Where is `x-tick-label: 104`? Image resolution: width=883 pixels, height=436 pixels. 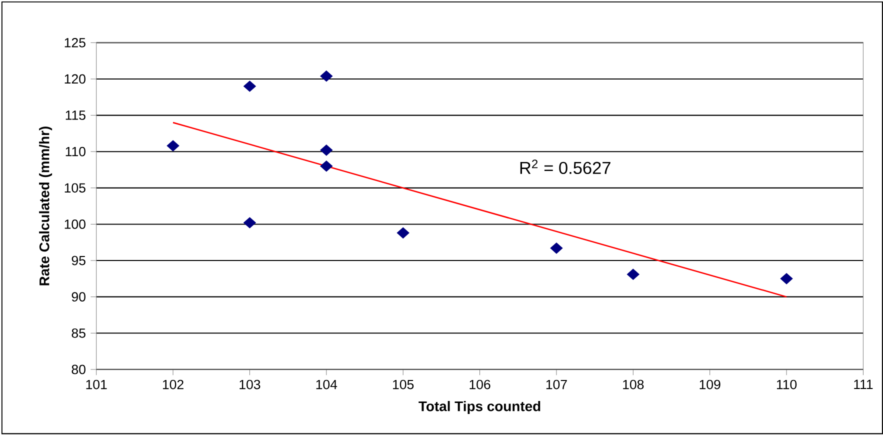
x-tick-label: 104 is located at coordinates (327, 385).